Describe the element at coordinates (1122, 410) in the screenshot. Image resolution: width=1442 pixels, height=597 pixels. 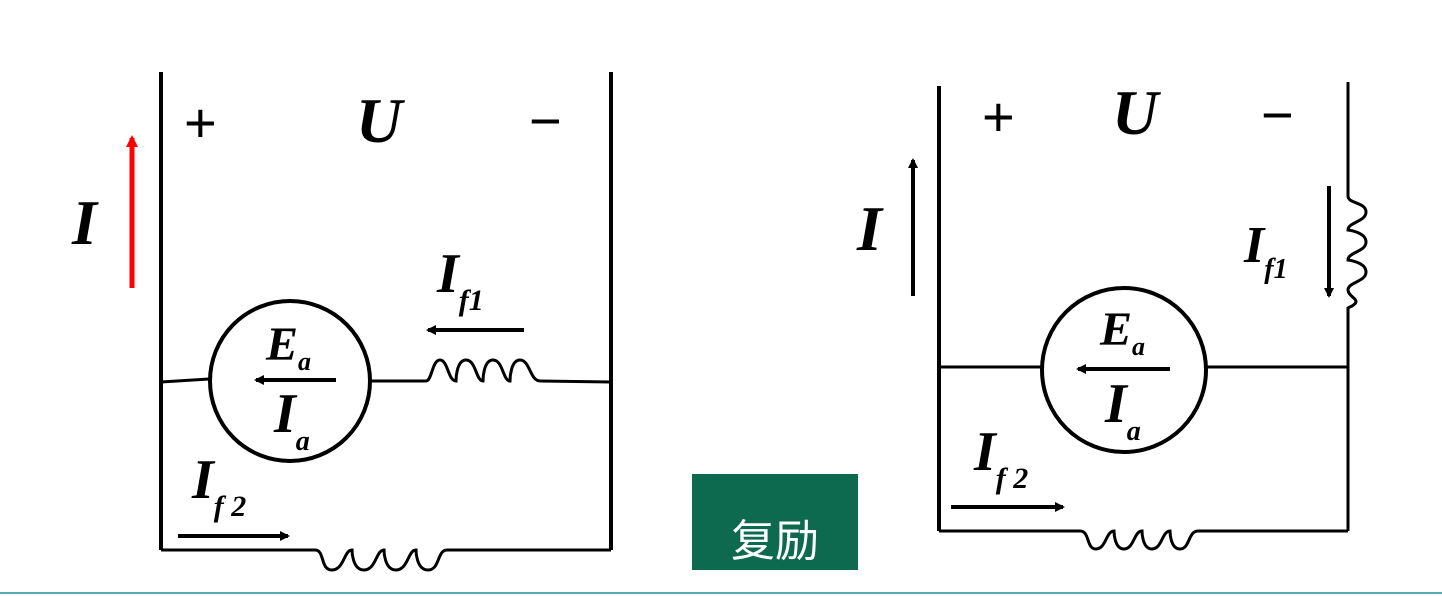
I see `right-armature-current-label: Ia` at that location.